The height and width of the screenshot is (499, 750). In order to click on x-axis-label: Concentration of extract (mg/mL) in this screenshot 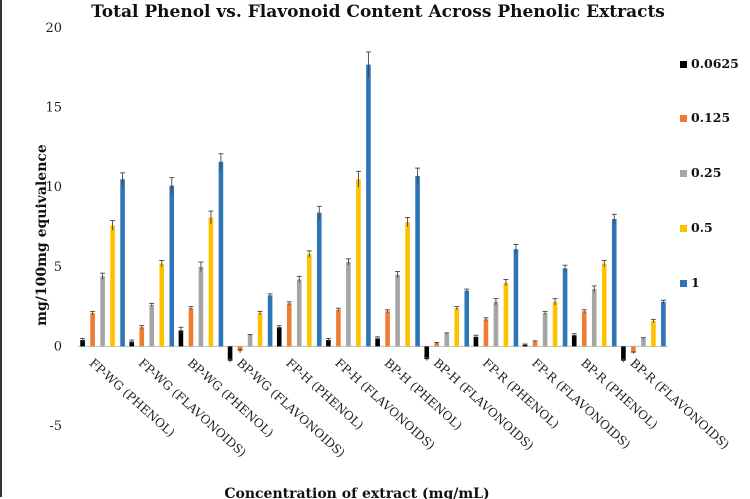, I will do `click(356, 492)`.